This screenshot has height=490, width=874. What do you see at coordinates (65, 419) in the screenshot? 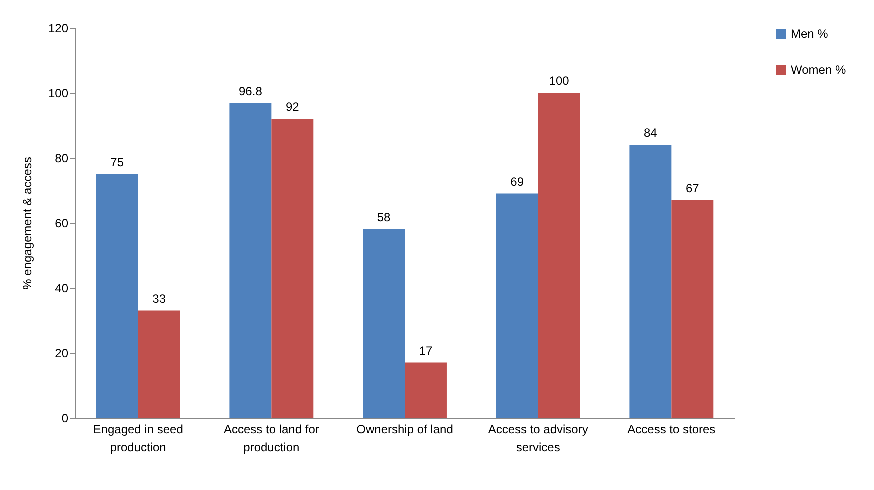
I see `y-tick-label: 0` at bounding box center [65, 419].